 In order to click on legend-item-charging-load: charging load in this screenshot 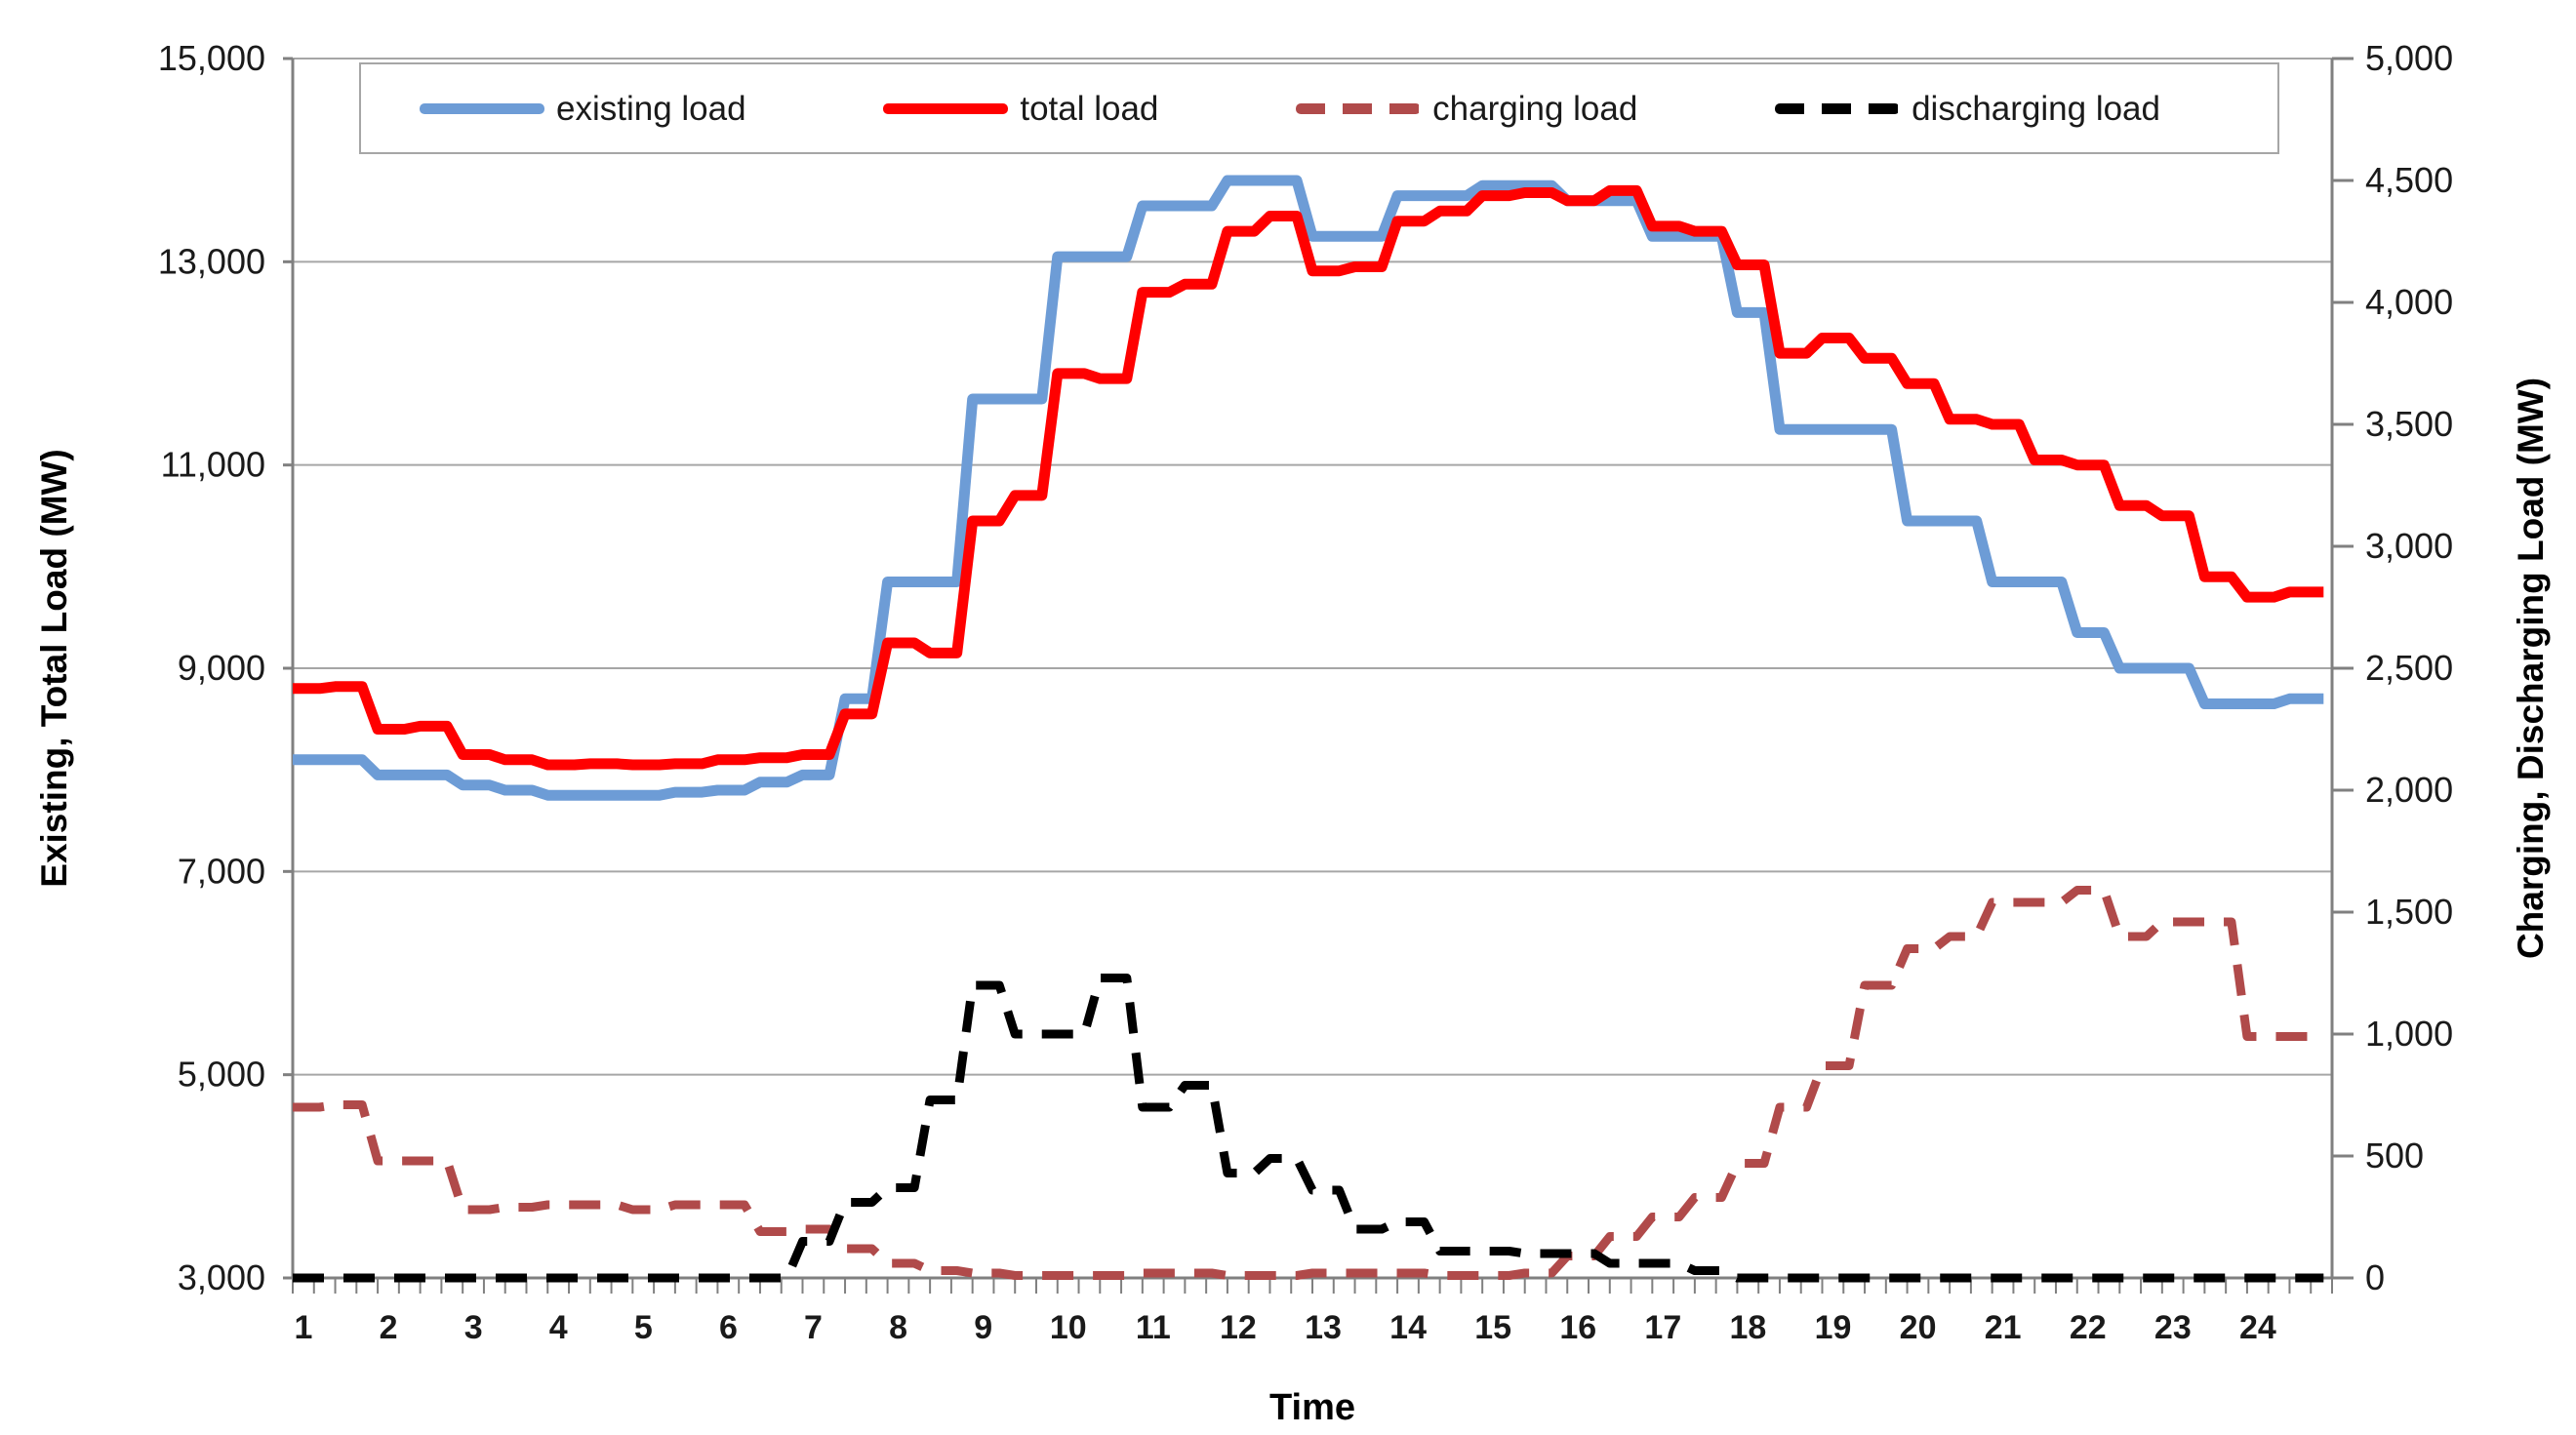, I will do `click(1466, 109)`.